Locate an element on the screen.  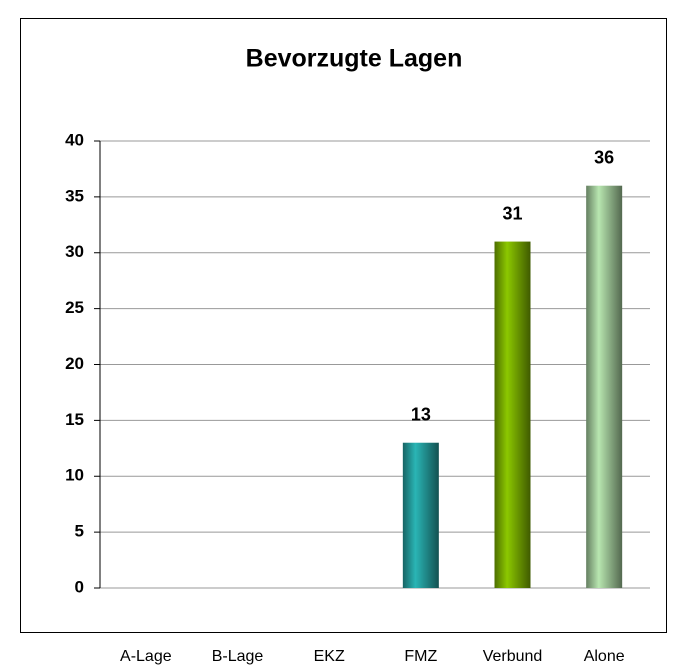
x-tick-label: Verbund is located at coordinates (513, 656).